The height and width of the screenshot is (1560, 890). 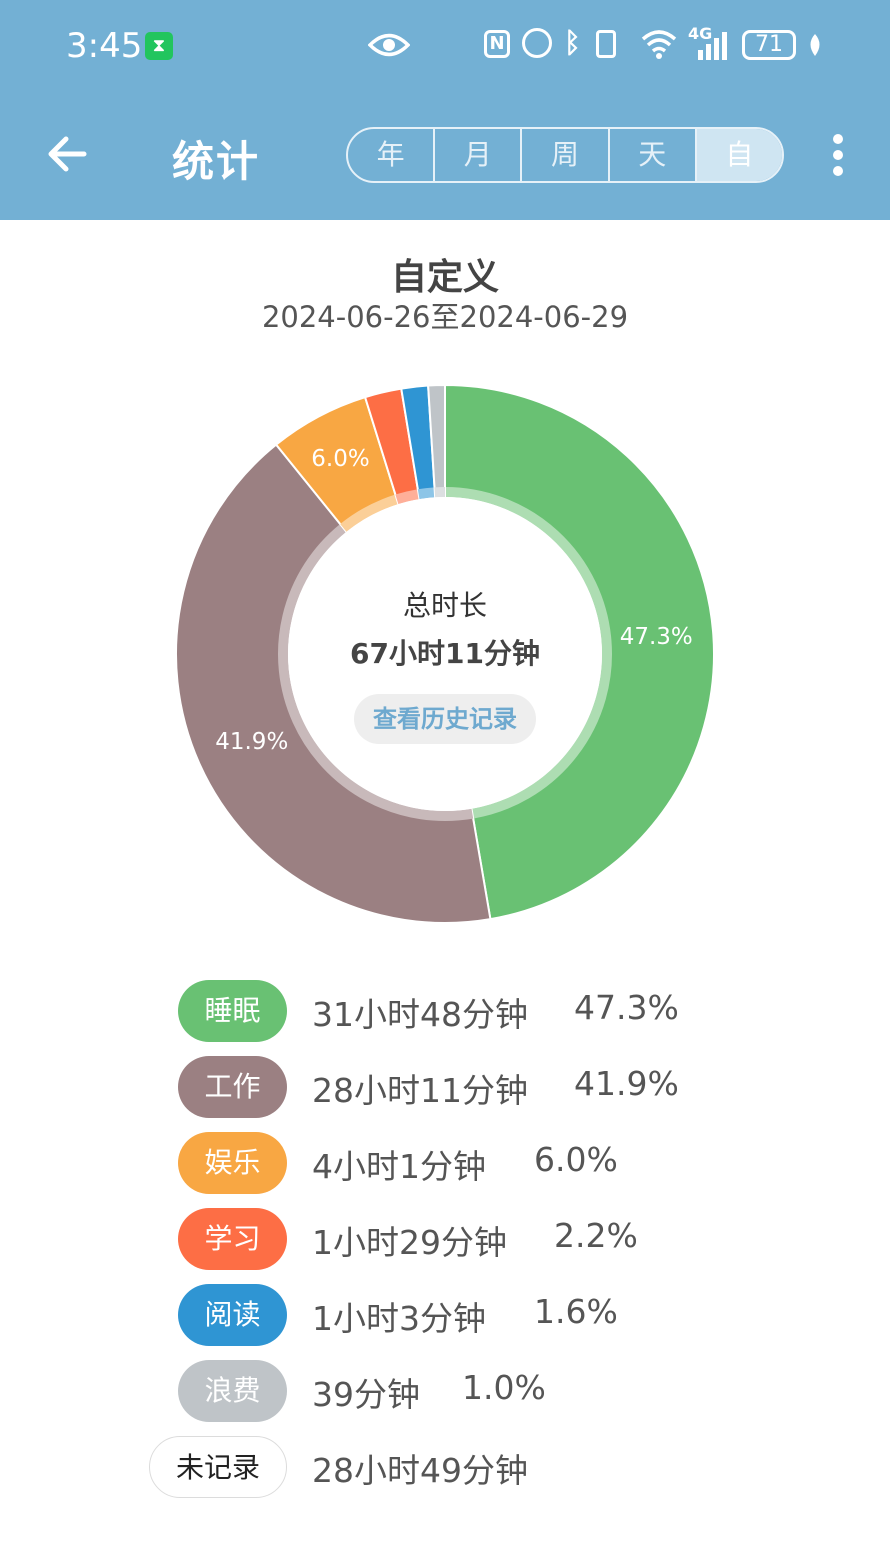 I want to click on legend-row: 学习 1小时29分钟 2.2%, so click(x=445, y=1240).